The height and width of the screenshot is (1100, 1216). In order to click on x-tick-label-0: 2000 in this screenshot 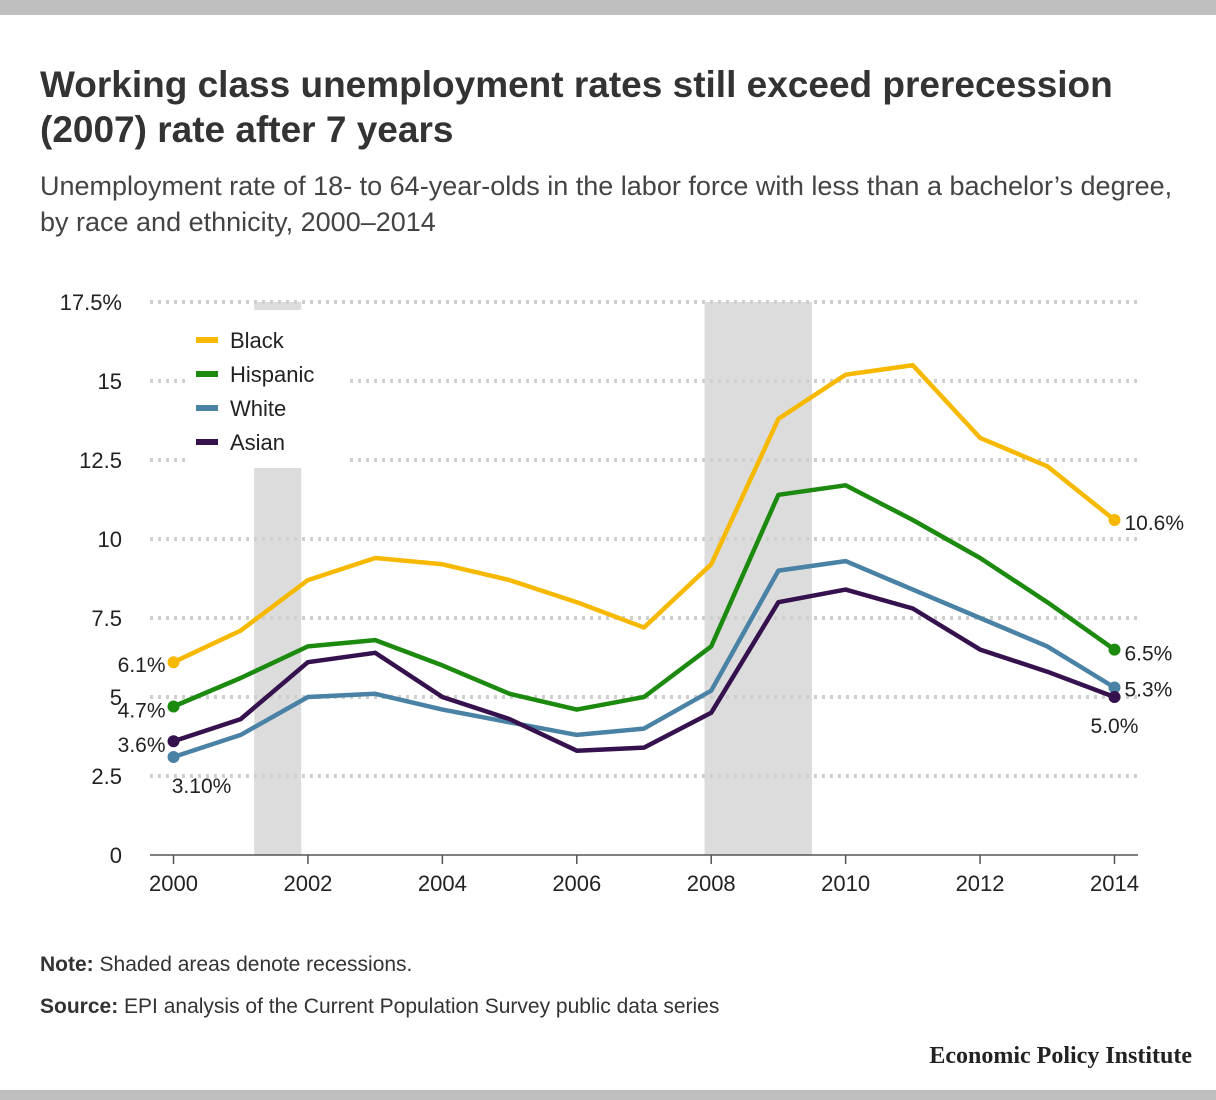, I will do `click(173, 883)`.